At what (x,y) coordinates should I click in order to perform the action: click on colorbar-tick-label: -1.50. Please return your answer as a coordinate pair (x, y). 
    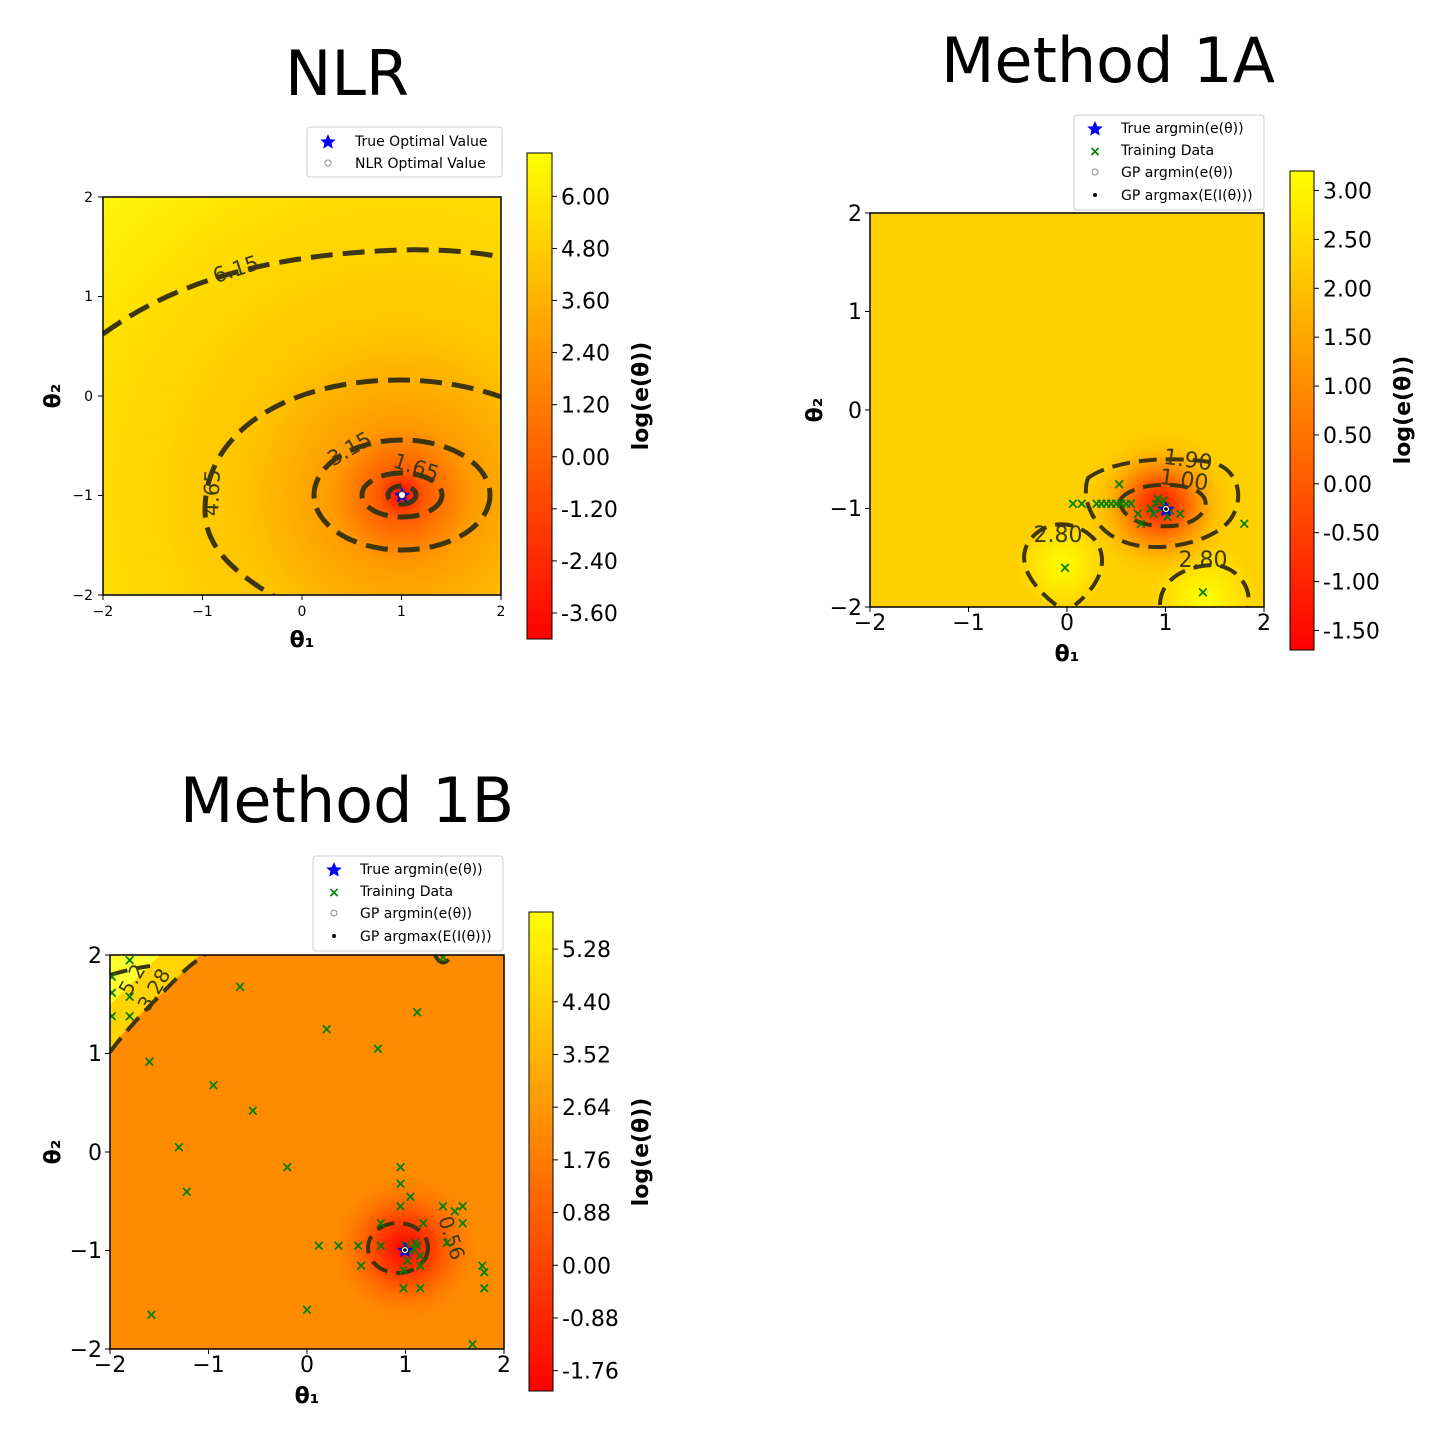
    Looking at the image, I should click on (1351, 631).